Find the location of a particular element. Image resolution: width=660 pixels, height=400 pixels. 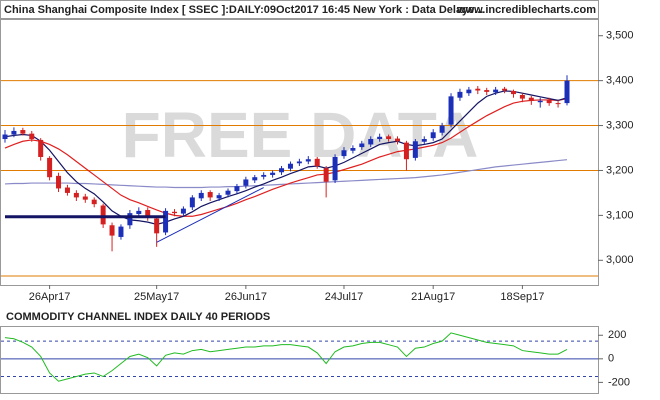

y-tick-label: 3,400 is located at coordinates (620, 81).